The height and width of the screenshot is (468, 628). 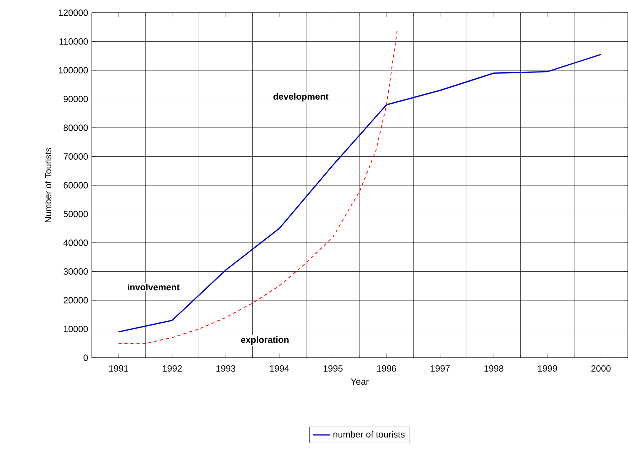 What do you see at coordinates (333, 369) in the screenshot?
I see `x-tick-label: 1995` at bounding box center [333, 369].